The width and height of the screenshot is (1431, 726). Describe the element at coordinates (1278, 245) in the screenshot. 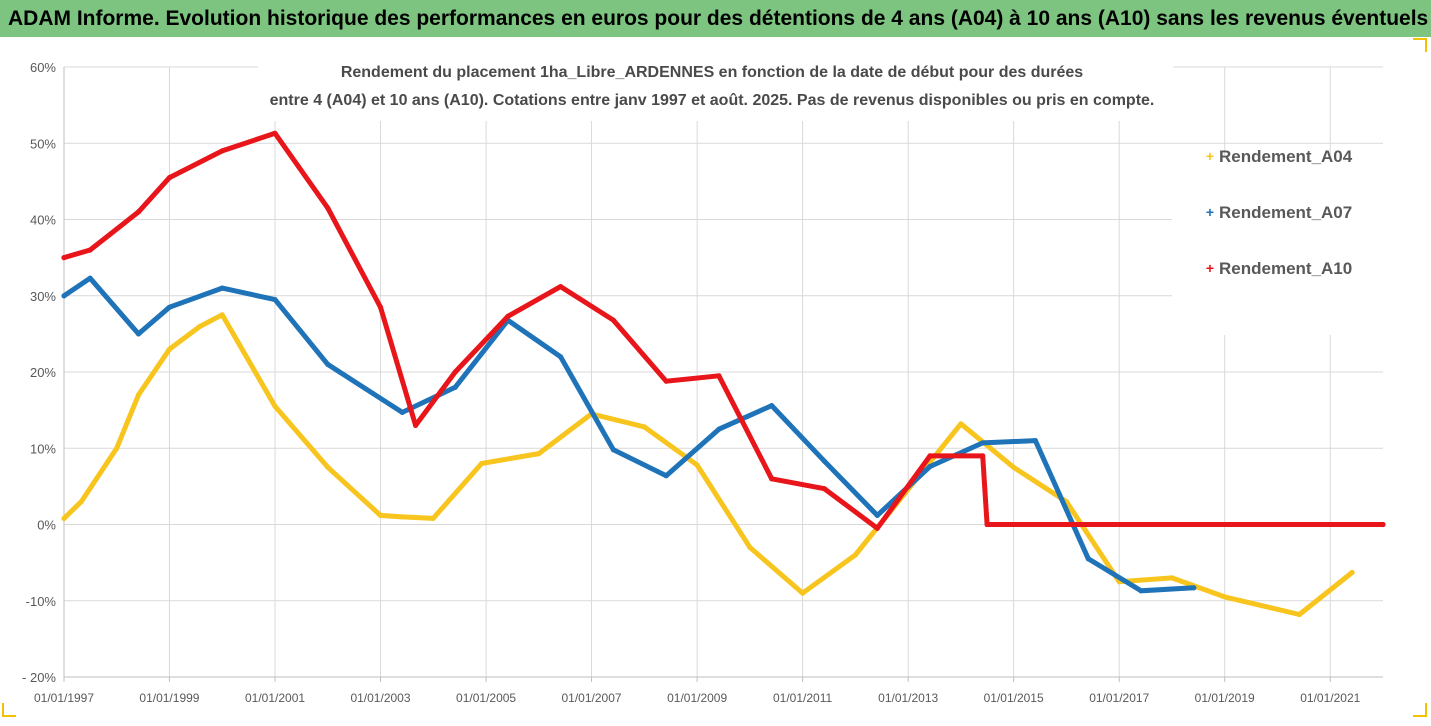

I see `legend-background` at that location.